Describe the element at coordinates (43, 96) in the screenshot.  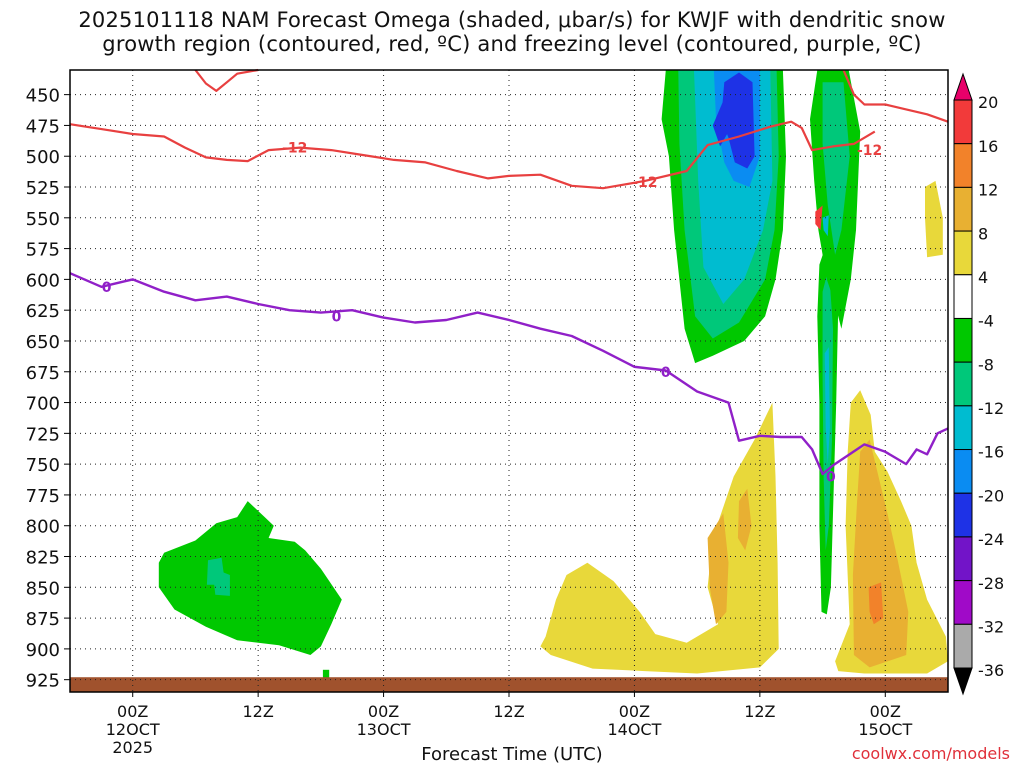
I see `y-tick-label: 450` at that location.